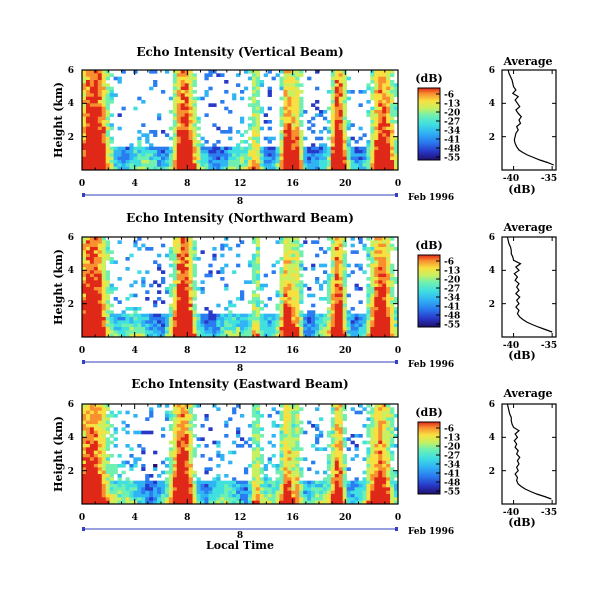  What do you see at coordinates (492, 472) in the screenshot?
I see `profile-y-tick: 2` at bounding box center [492, 472].